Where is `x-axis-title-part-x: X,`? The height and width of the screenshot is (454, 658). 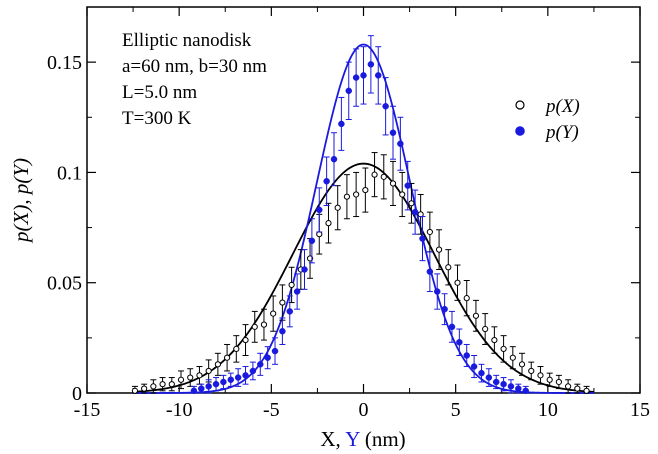
x-axis-title-part-x: X, is located at coordinates (332, 439).